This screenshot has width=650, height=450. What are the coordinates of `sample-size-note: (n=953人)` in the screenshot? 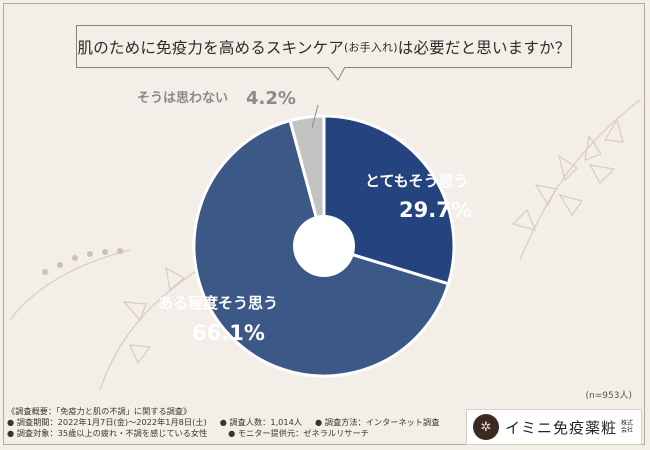 It's located at (608, 396).